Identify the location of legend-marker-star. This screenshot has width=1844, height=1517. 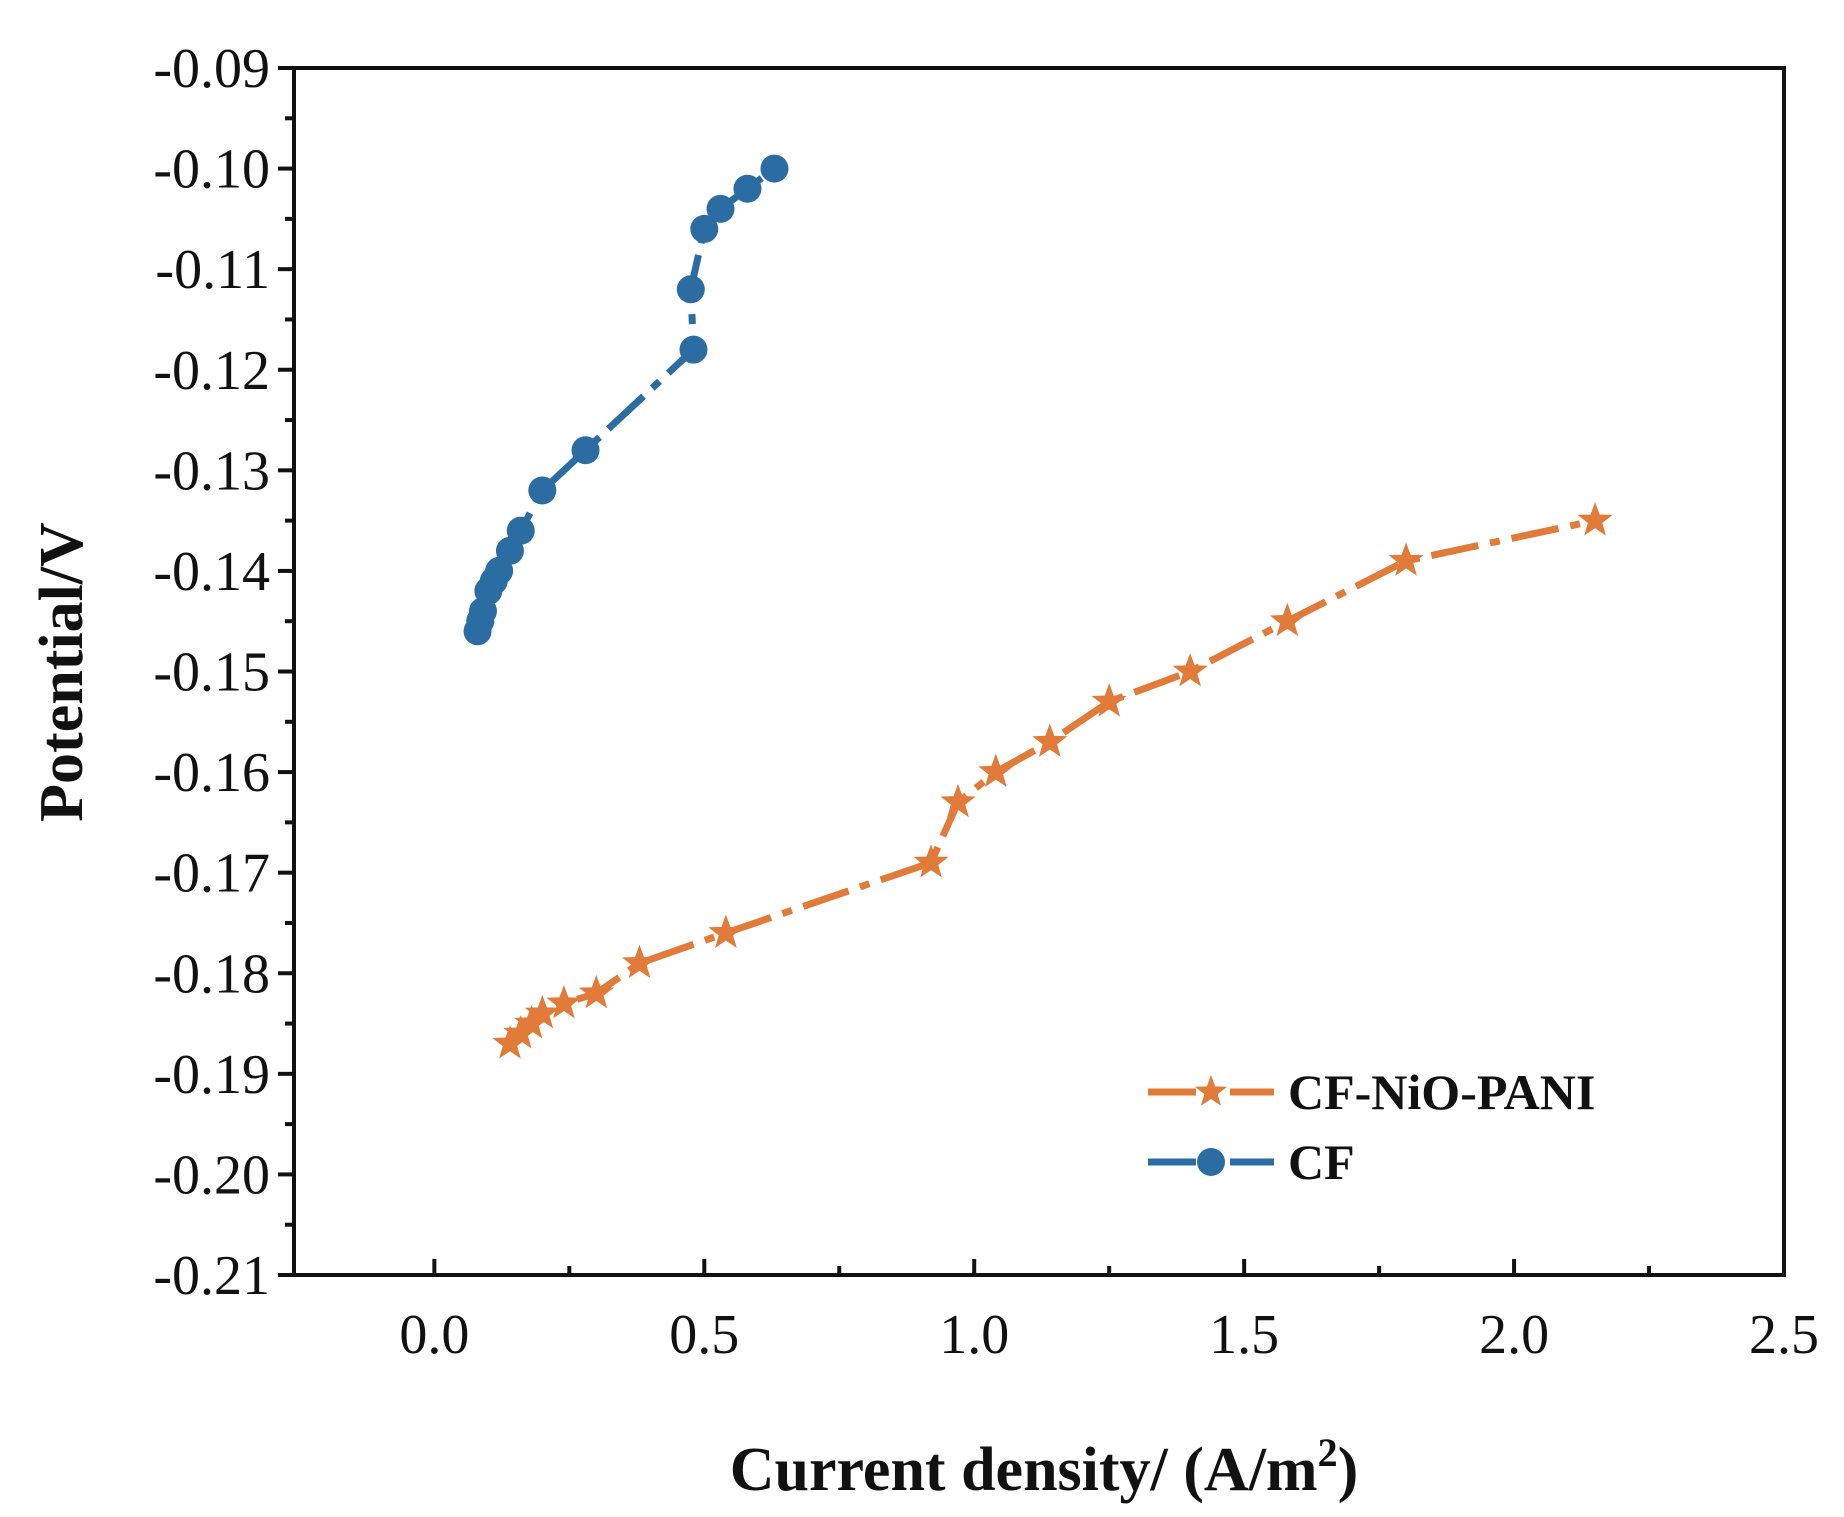
(1211, 1090).